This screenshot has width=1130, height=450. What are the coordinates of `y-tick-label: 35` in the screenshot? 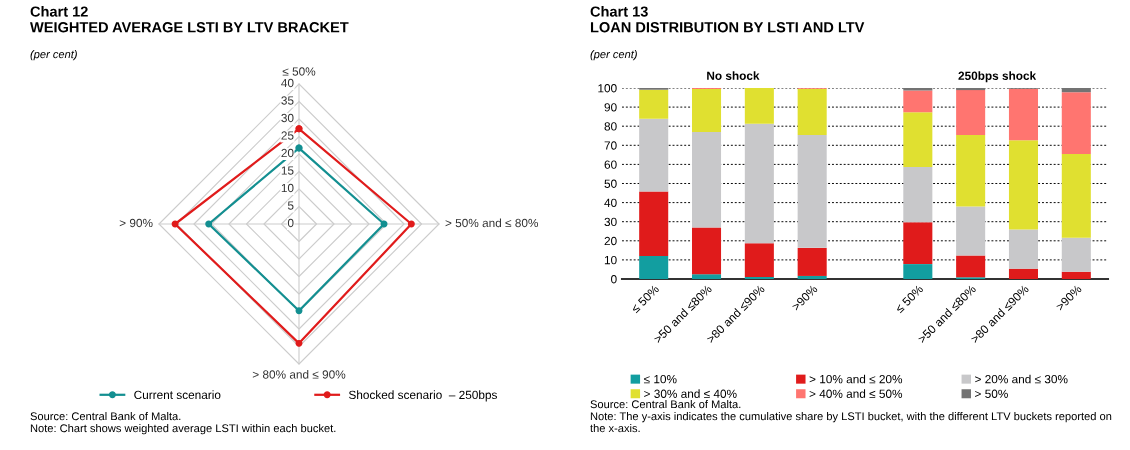 It's located at (287, 100).